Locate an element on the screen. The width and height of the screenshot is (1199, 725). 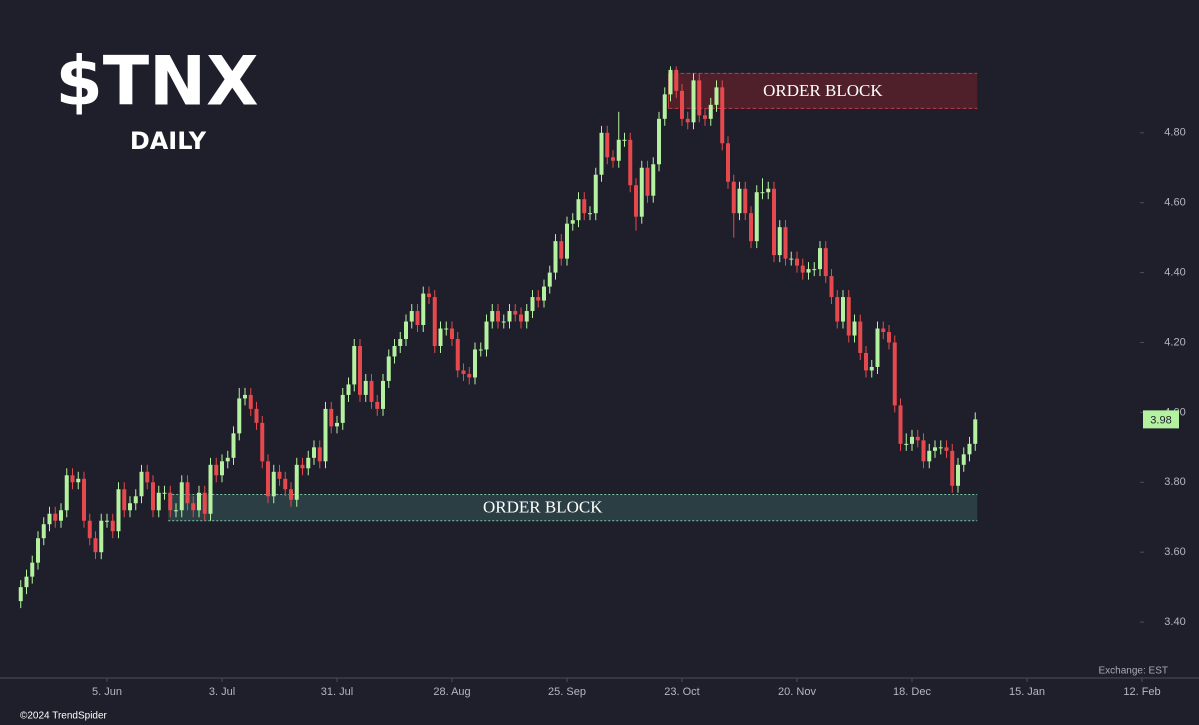
x-tick-label: 28. Aug is located at coordinates (451, 692).